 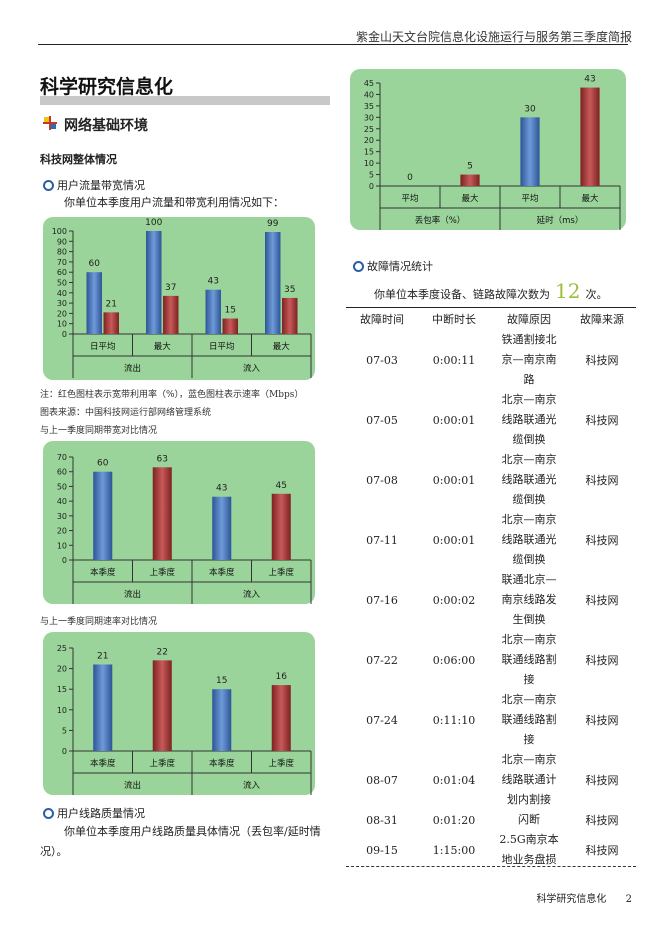 What do you see at coordinates (382, 540) in the screenshot?
I see `fault-time: 07-11` at bounding box center [382, 540].